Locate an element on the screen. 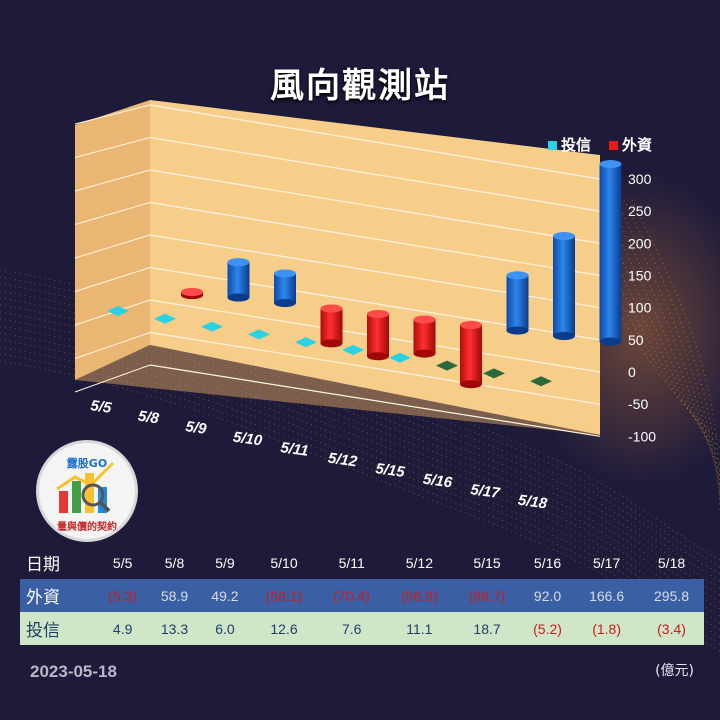 Image resolution: width=720 pixels, height=720 pixels. table-cell: (5.3) is located at coordinates (123, 595).